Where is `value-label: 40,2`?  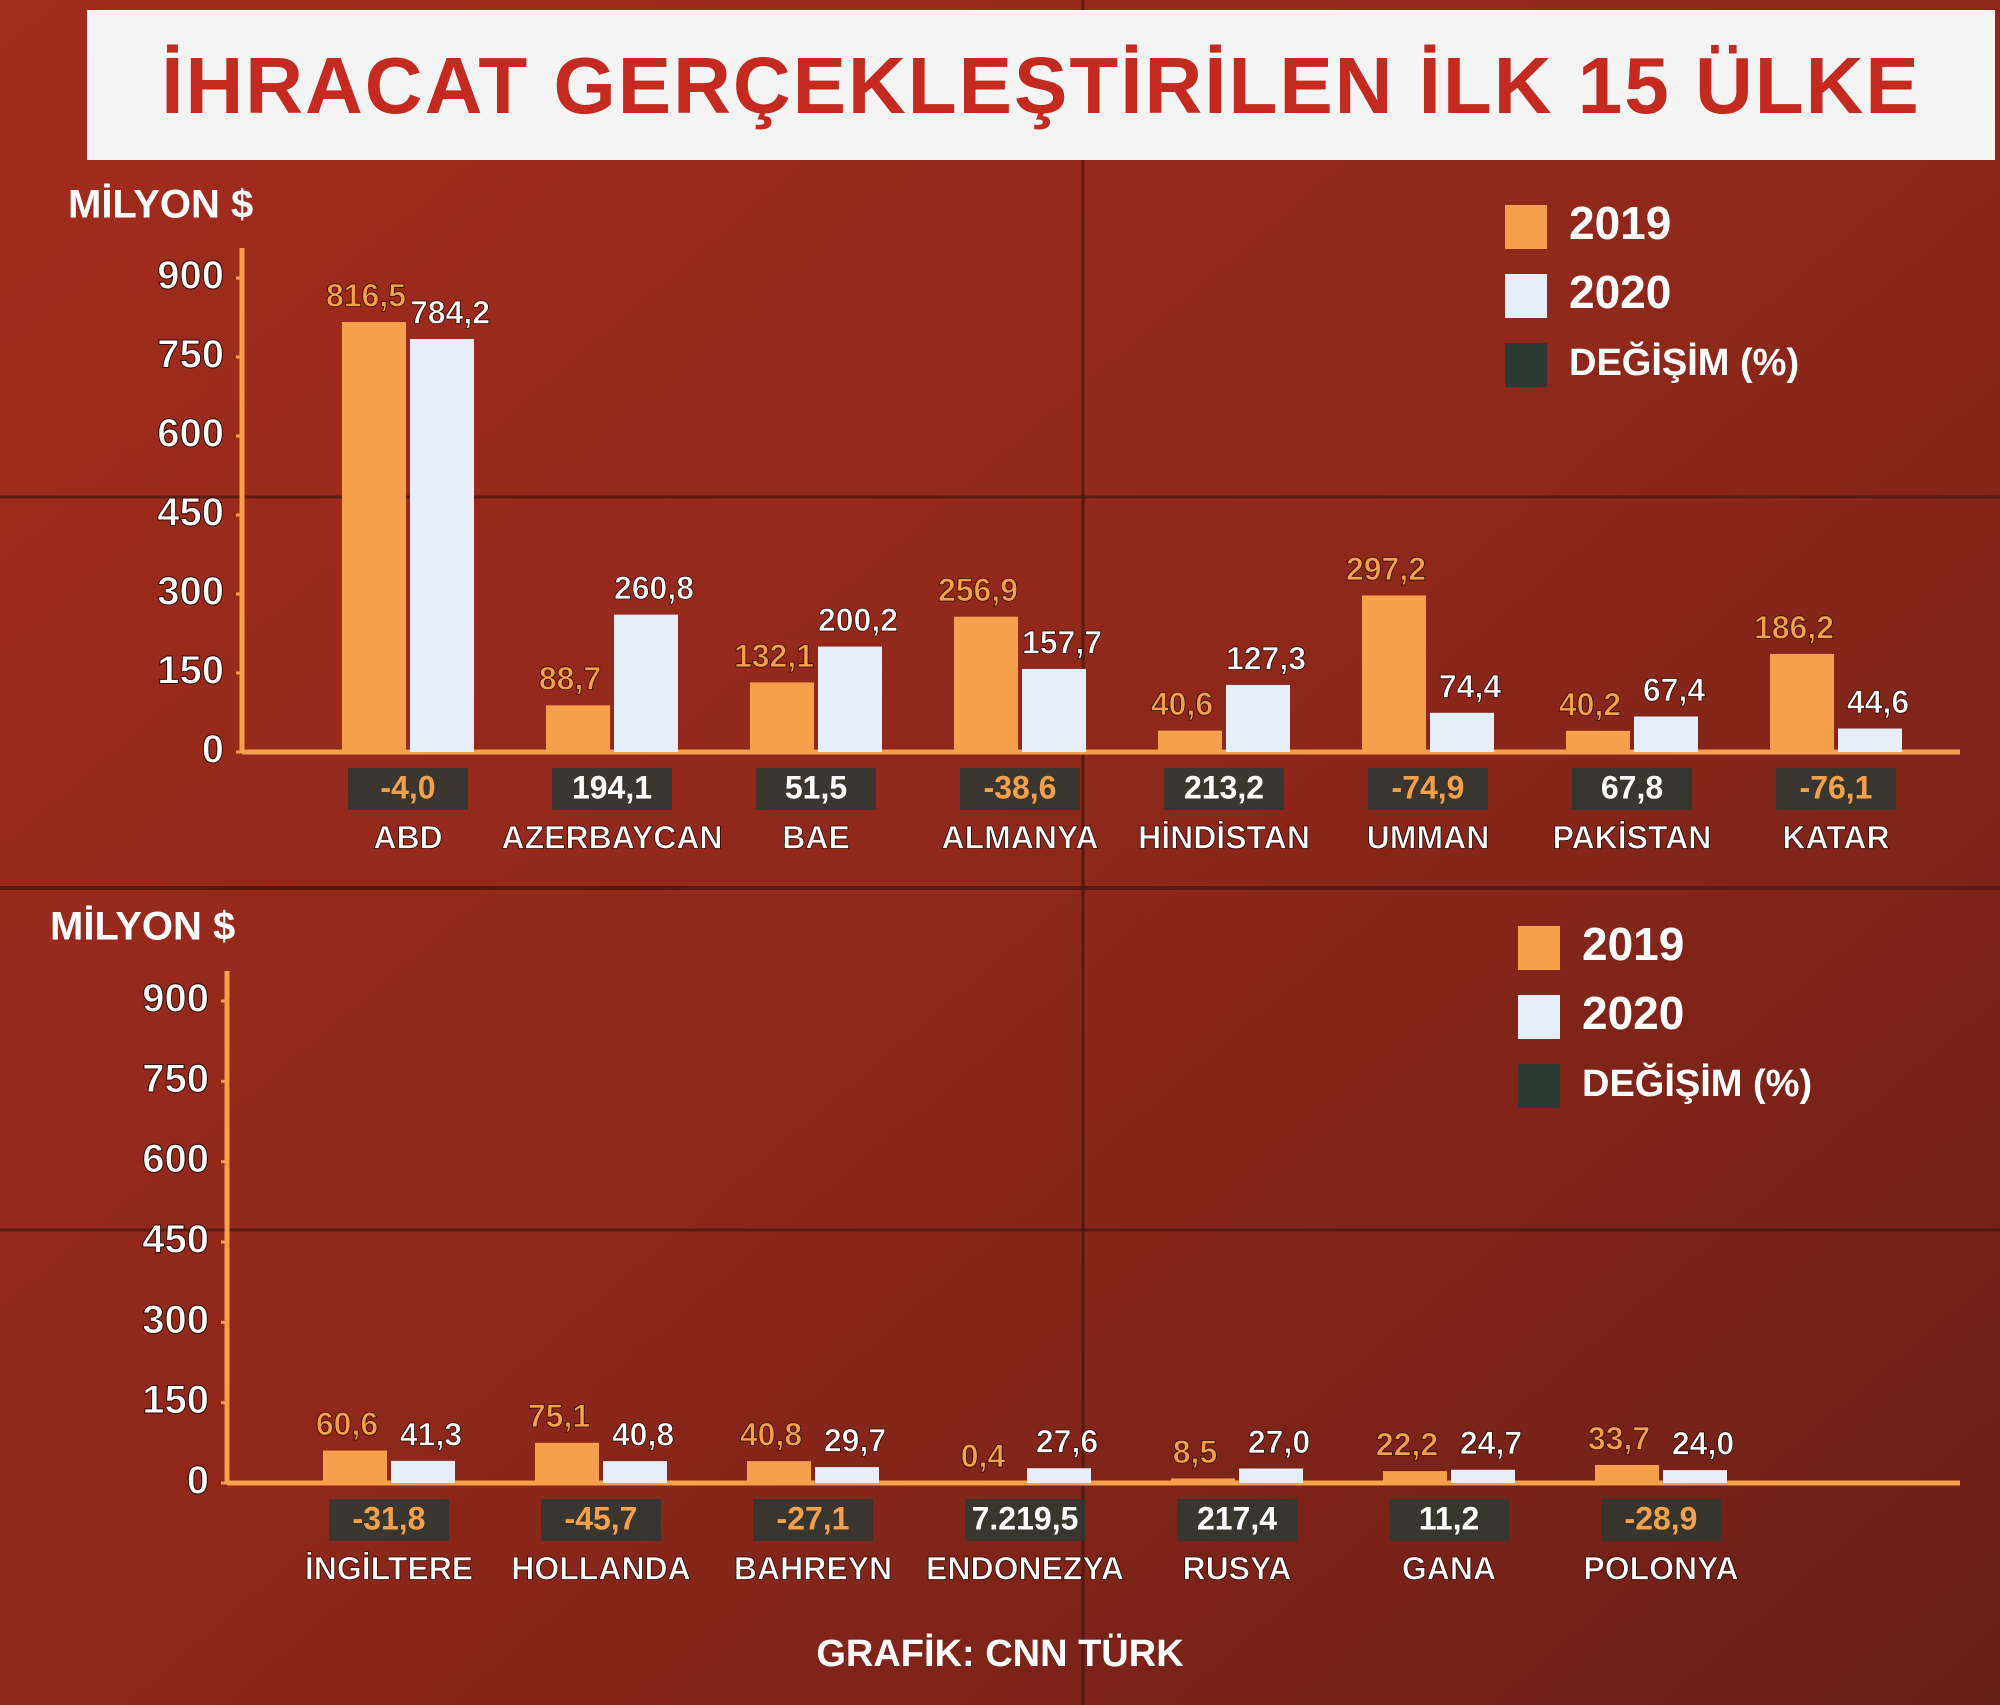
value-label: 40,2 is located at coordinates (1590, 704).